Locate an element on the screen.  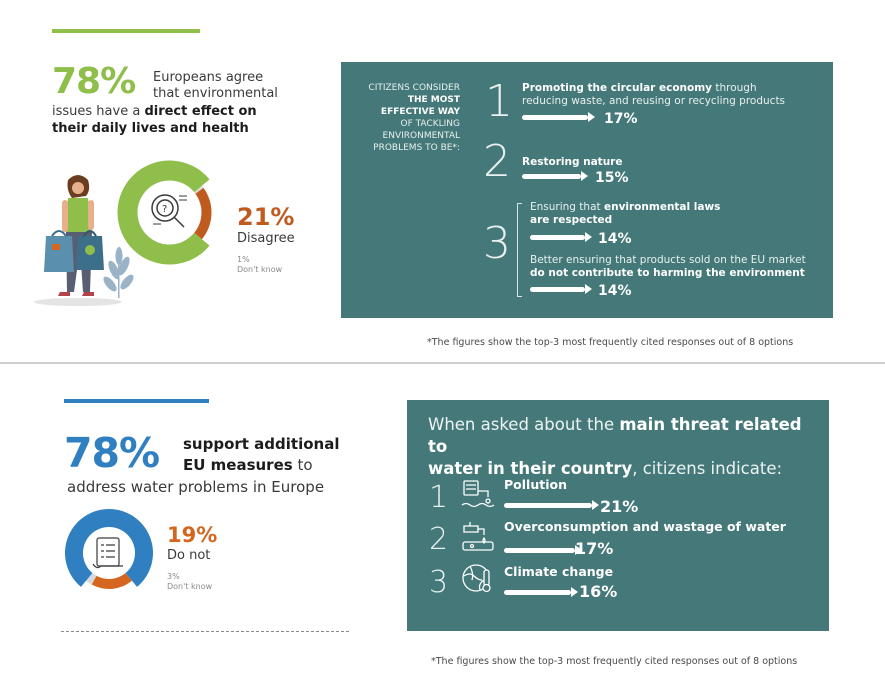
effective-item-1-percent: 17% is located at coordinates (621, 119).